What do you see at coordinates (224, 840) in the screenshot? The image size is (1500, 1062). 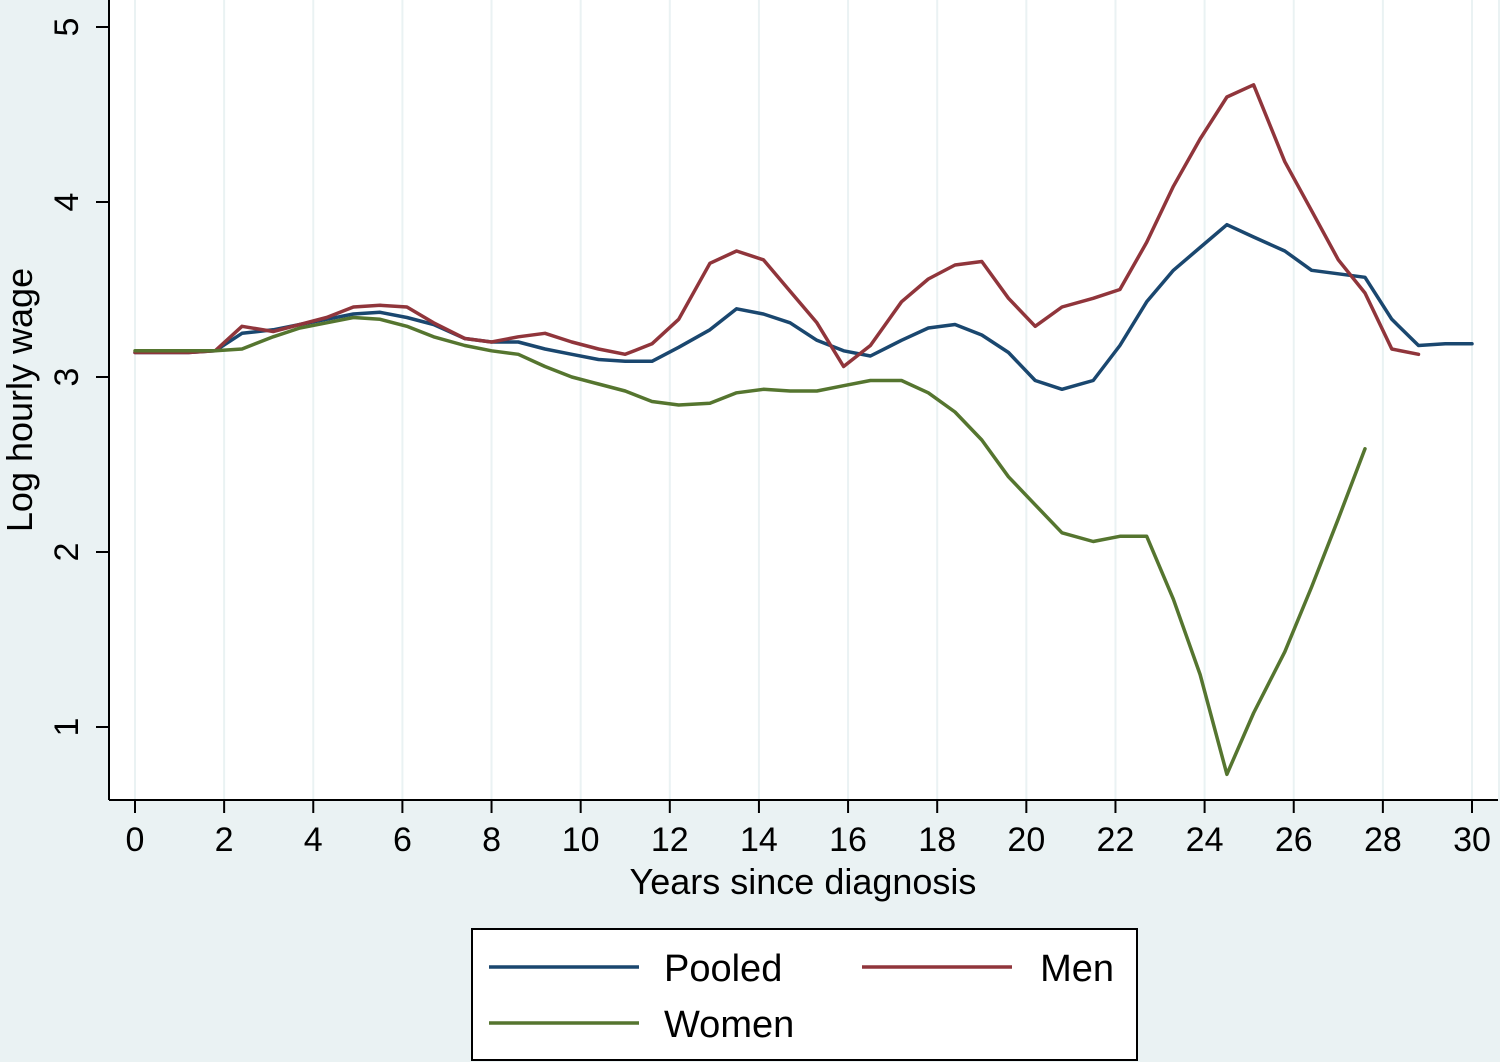 I see `x-tick-label: 2` at bounding box center [224, 840].